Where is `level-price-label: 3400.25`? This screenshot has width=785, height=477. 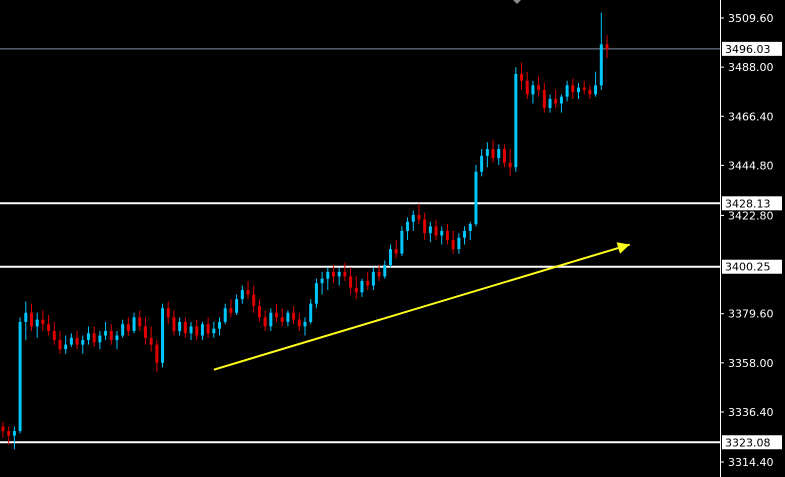
level-price-label: 3400.25 is located at coordinates (748, 267).